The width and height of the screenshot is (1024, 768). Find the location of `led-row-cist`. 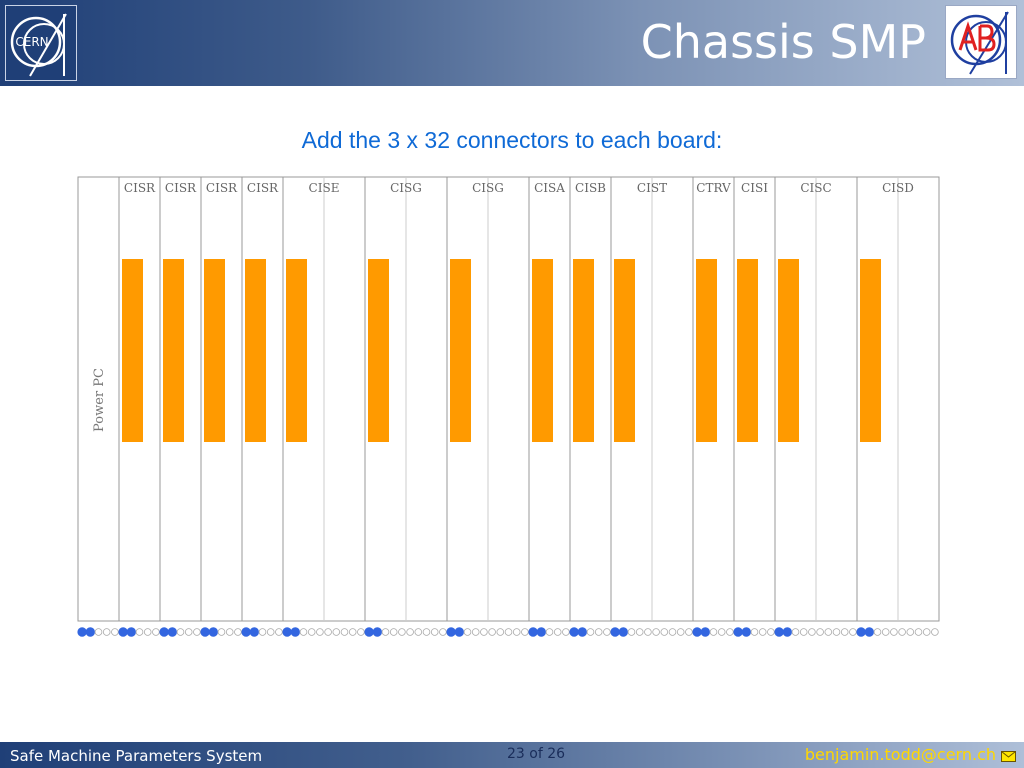

led-row-cist is located at coordinates (651, 632).